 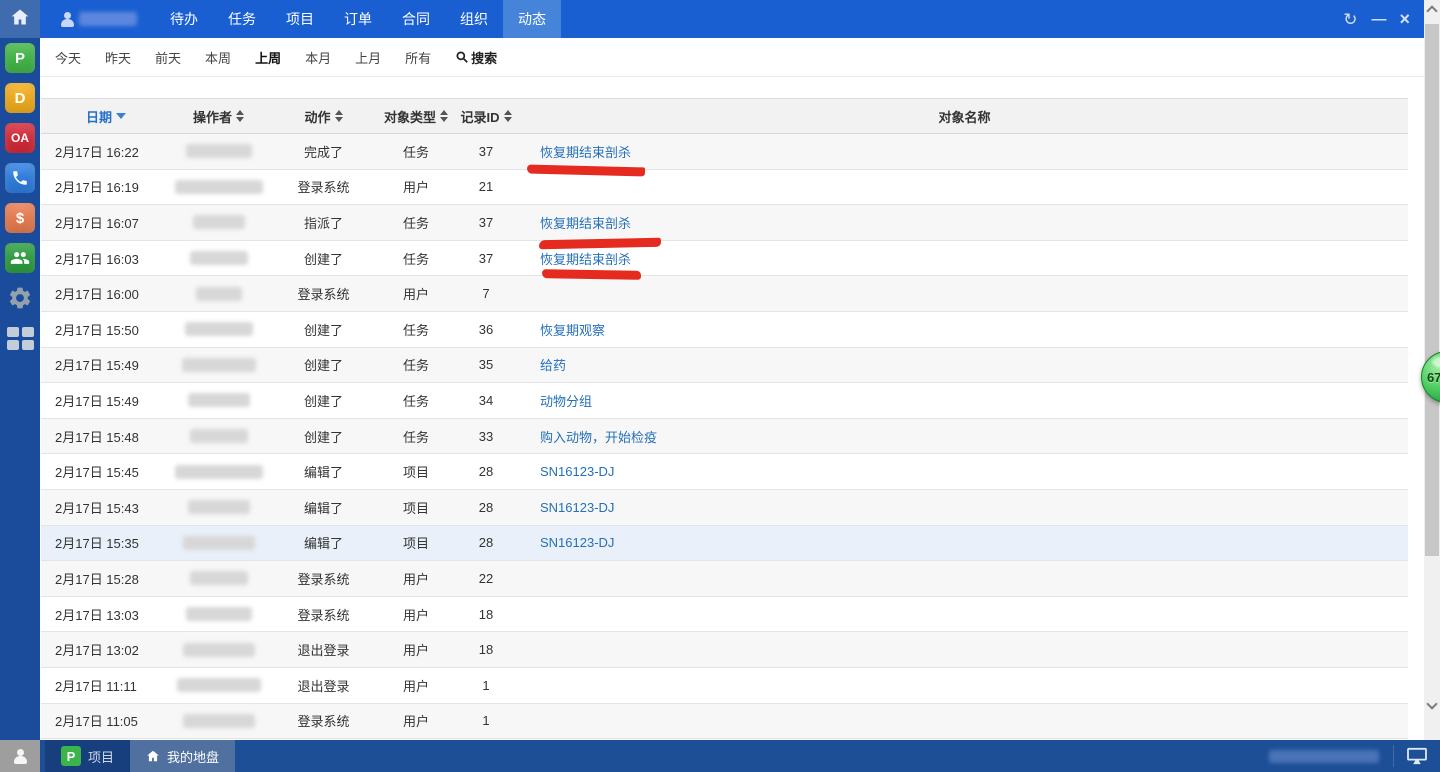 What do you see at coordinates (368, 58) in the screenshot?
I see `filter-6: 上月` at bounding box center [368, 58].